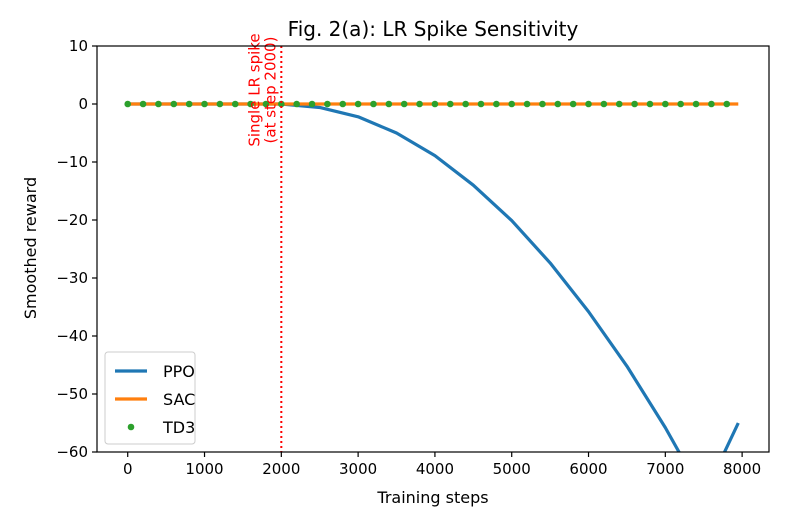 This screenshot has height=529, width=793. I want to click on annotation-layer: Single LR spike(at step 2000), so click(264, 242).